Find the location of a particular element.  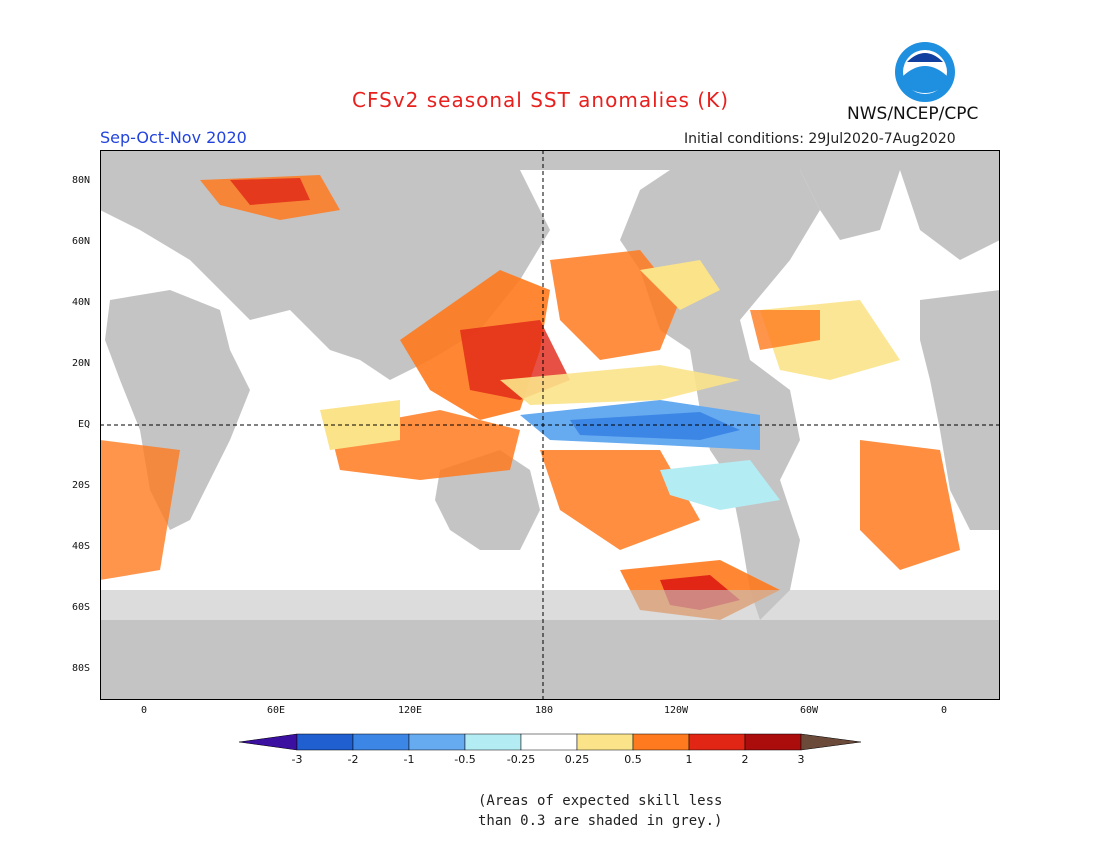

africa-land is located at coordinates (177, 410).